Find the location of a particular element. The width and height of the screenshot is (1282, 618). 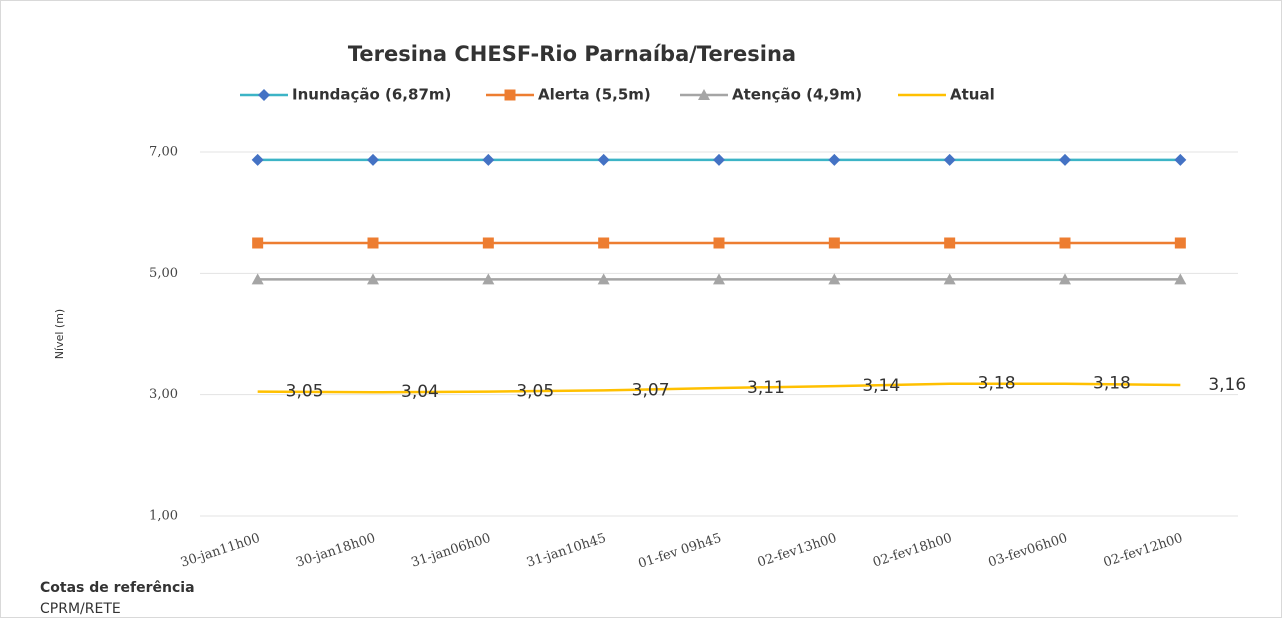

data-label: 3,14 is located at coordinates (881, 386).